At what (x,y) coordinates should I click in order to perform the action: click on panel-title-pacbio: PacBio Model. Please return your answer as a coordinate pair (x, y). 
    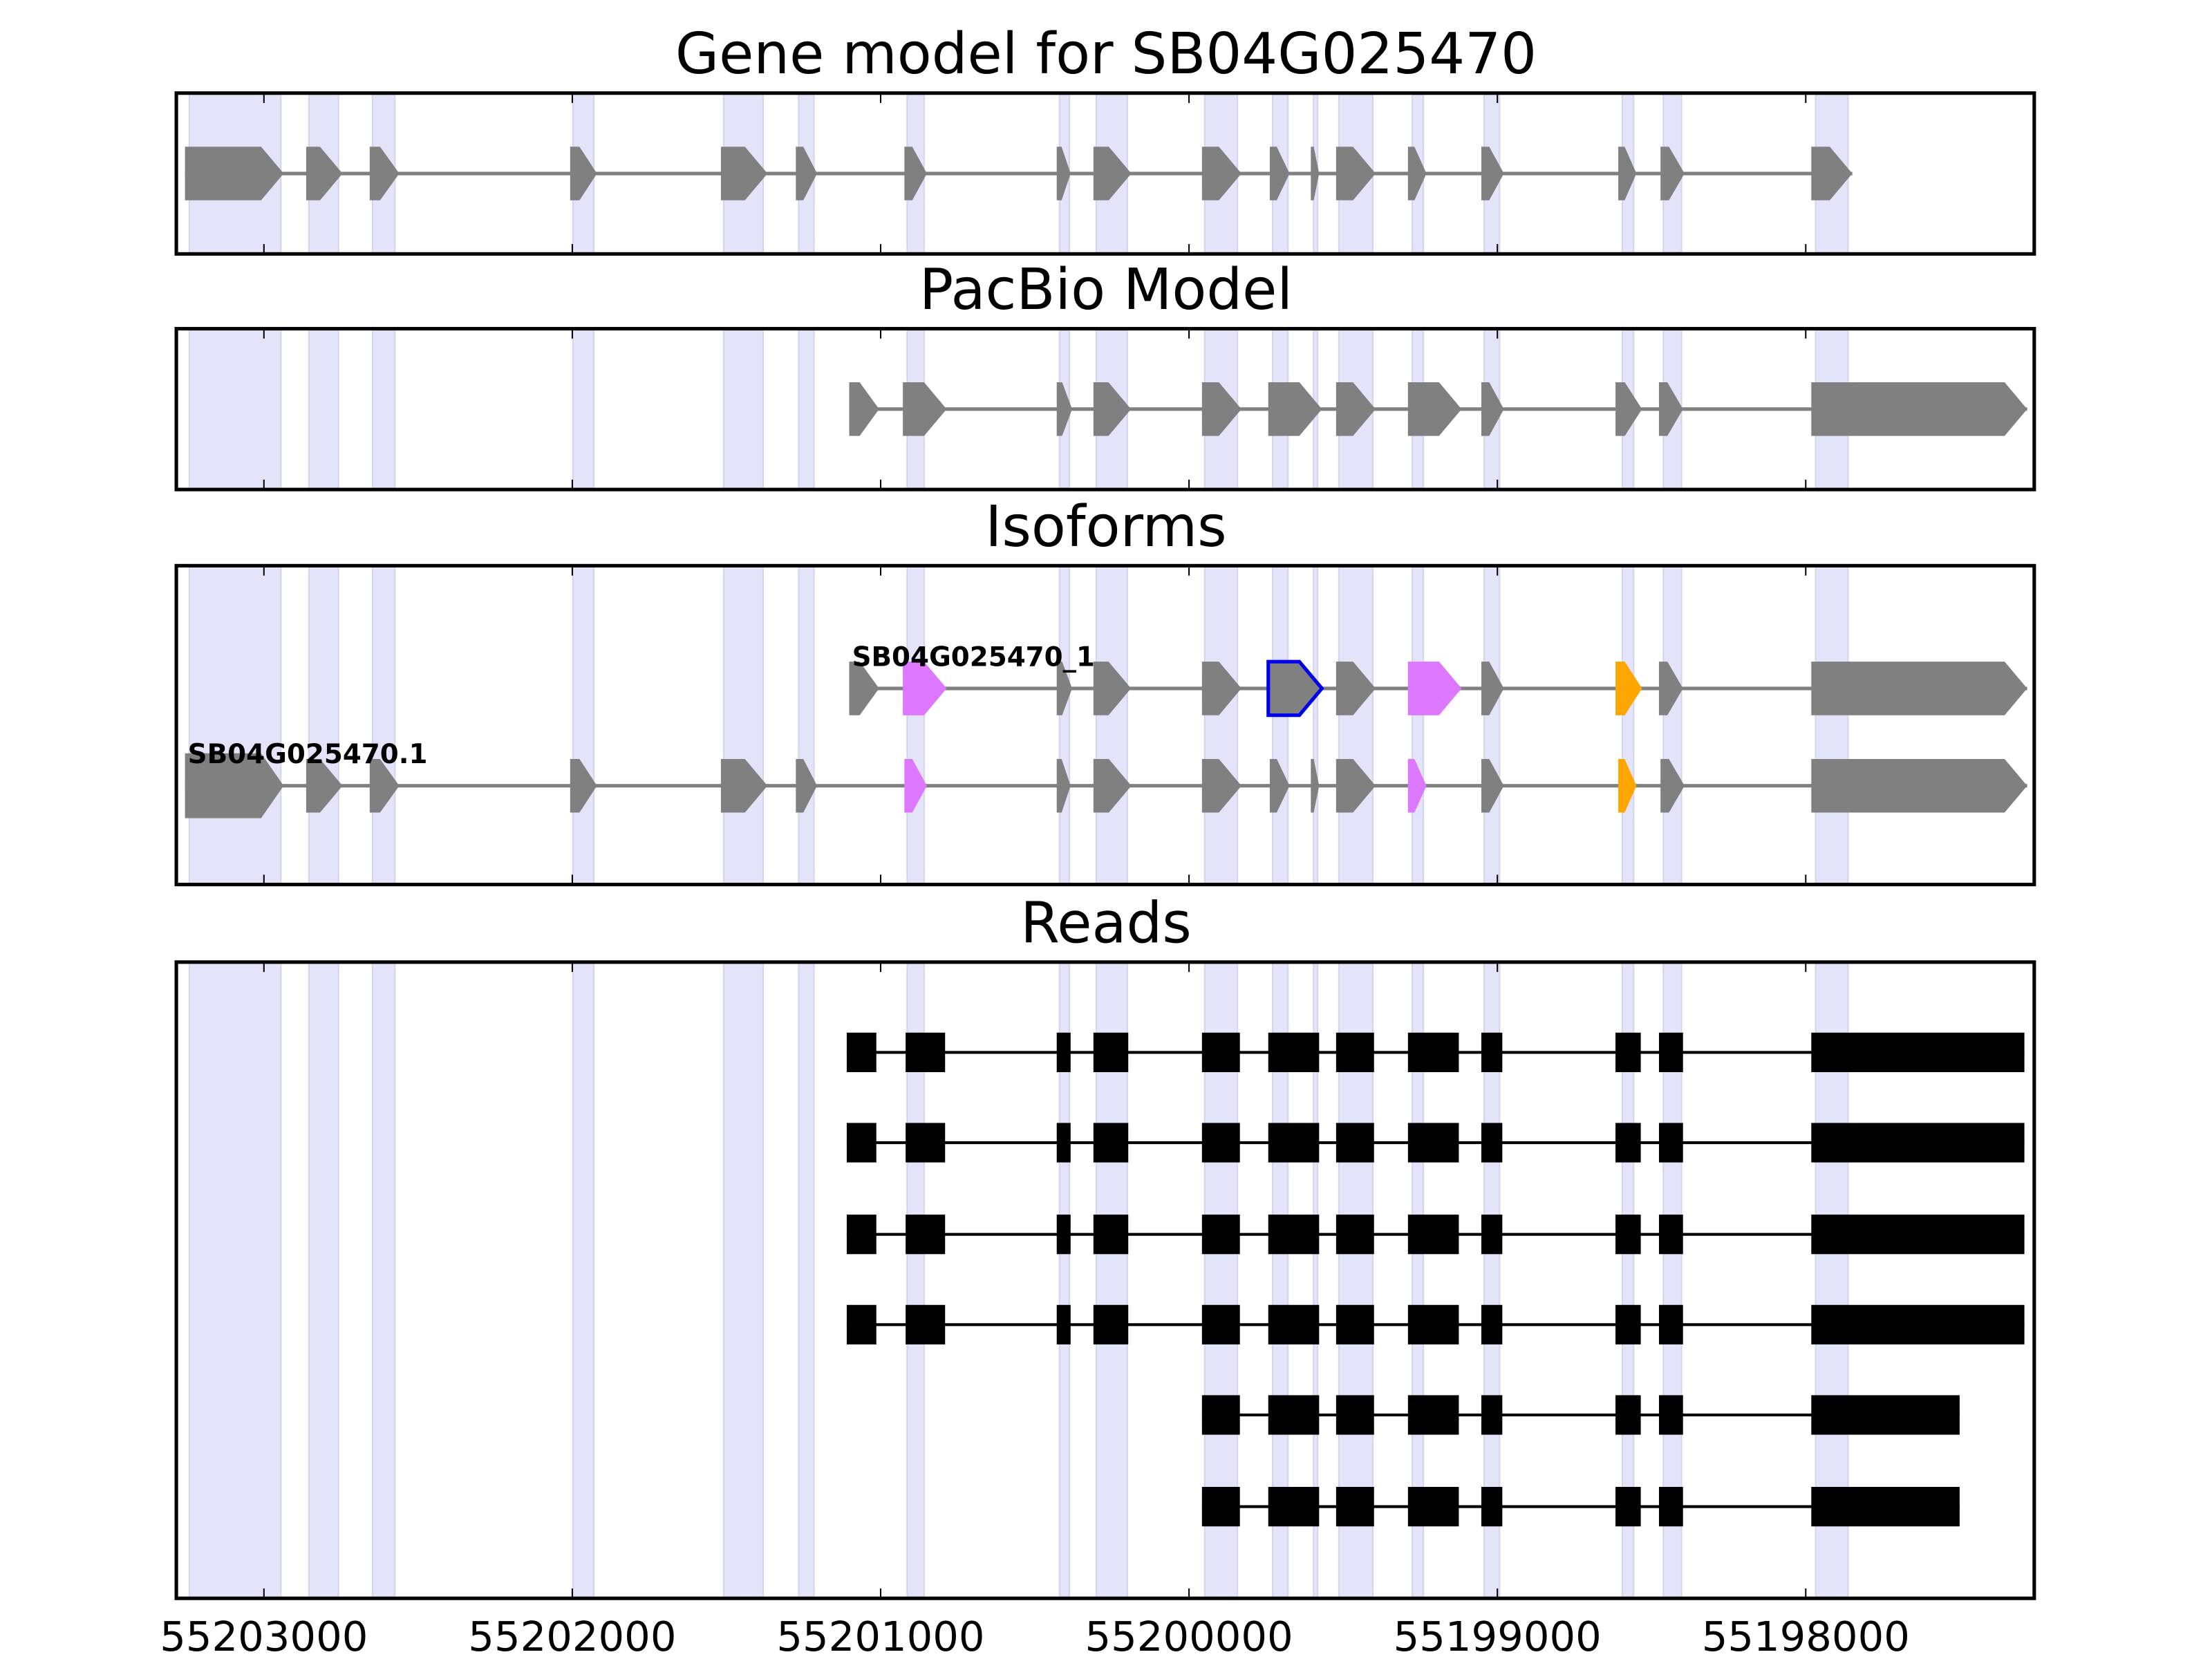
    Looking at the image, I should click on (1106, 290).